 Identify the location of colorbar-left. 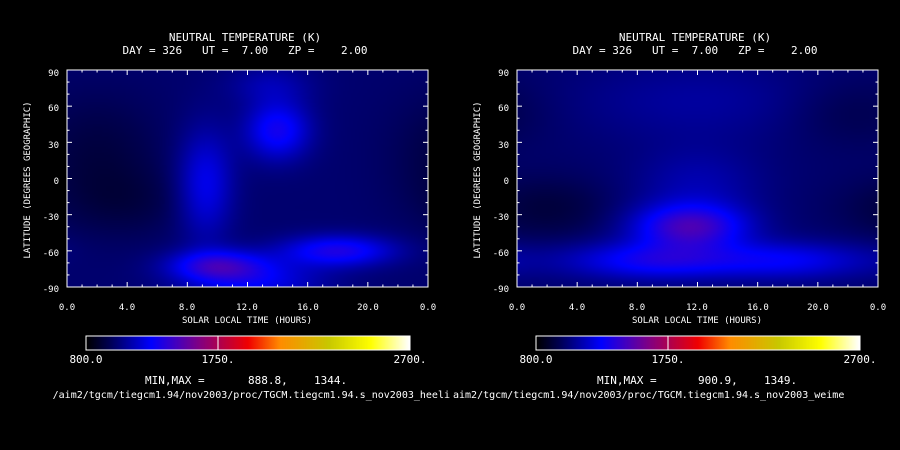
(248, 343).